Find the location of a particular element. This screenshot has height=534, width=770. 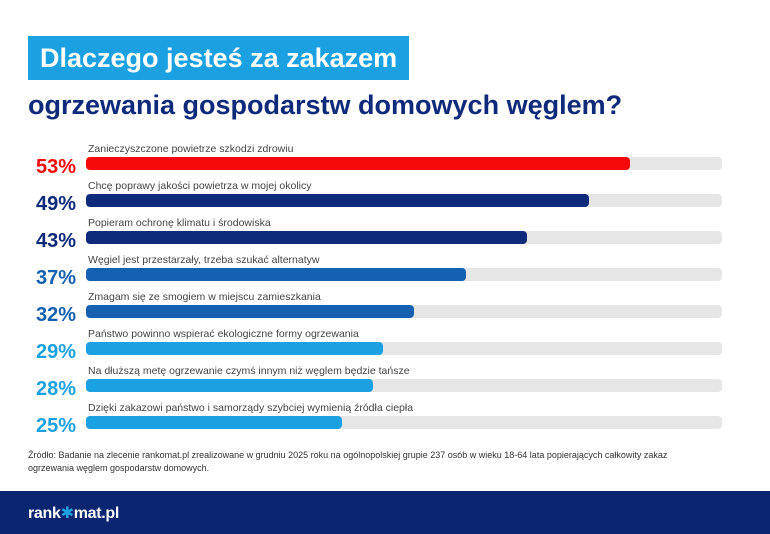

value-label: 53% is located at coordinates (55, 167).